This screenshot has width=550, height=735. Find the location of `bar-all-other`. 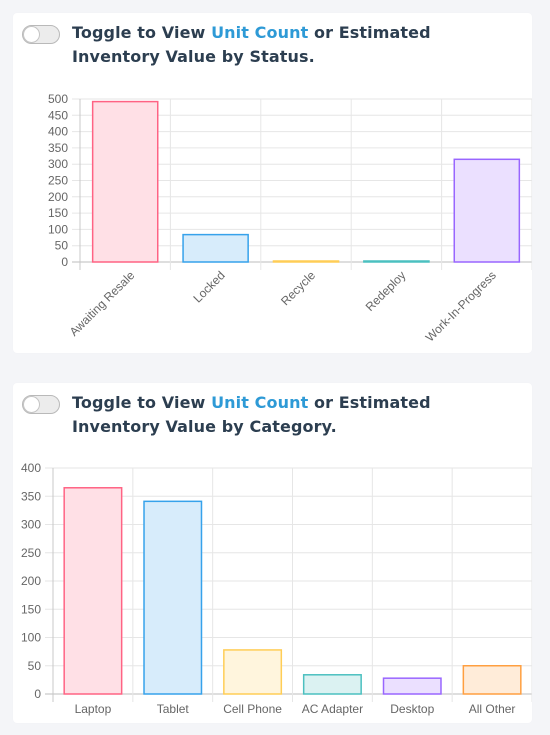

bar-all-other is located at coordinates (492, 680).